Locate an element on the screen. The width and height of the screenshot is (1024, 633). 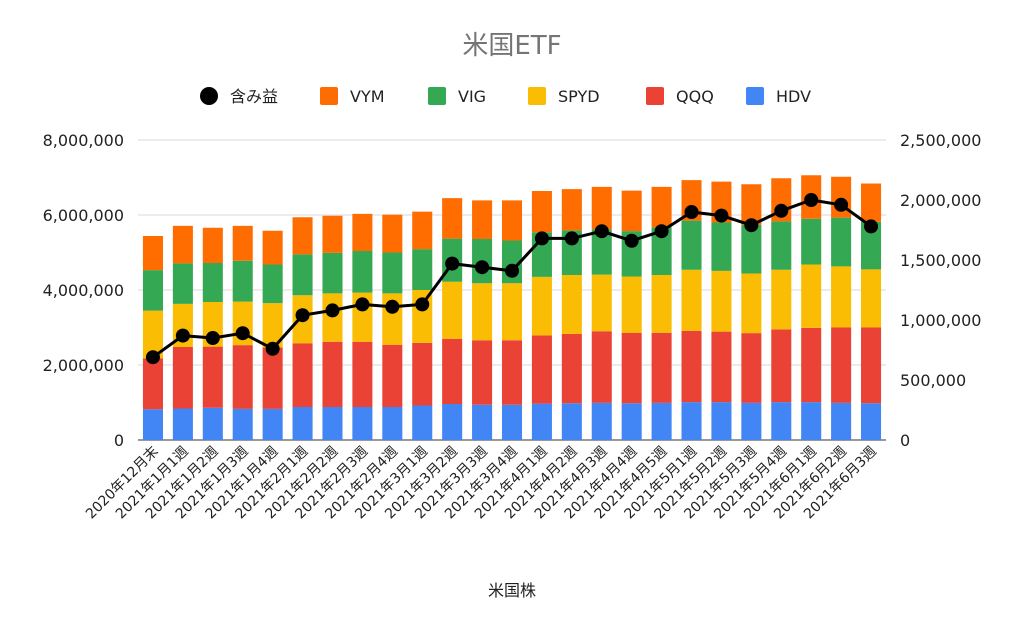
legend-swatch-qqq is located at coordinates (655, 96).